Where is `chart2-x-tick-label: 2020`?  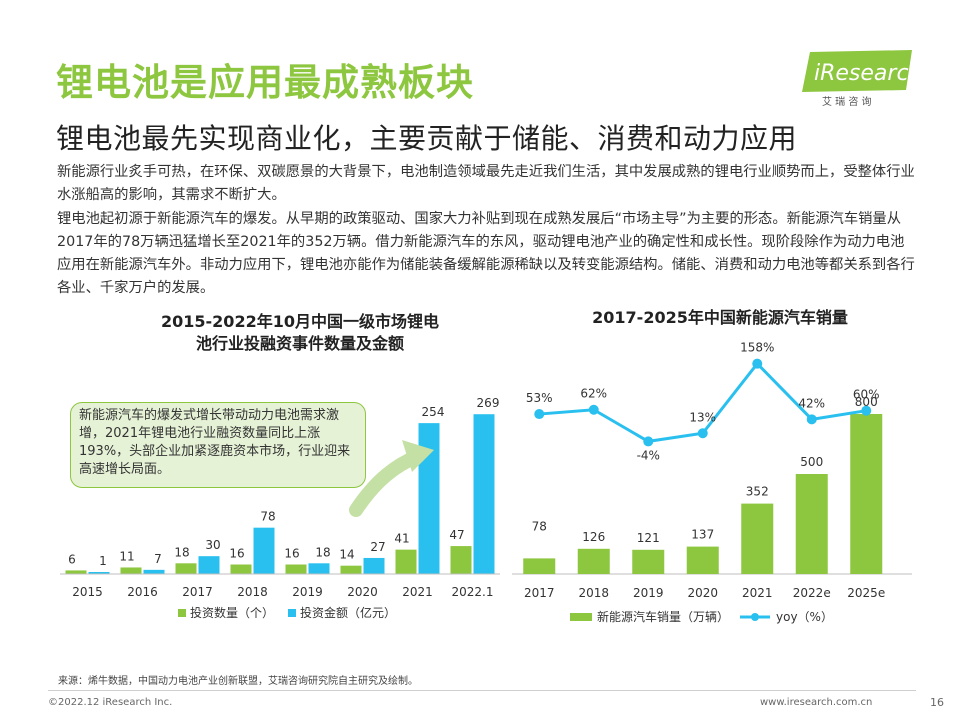 chart2-x-tick-label: 2020 is located at coordinates (702, 593).